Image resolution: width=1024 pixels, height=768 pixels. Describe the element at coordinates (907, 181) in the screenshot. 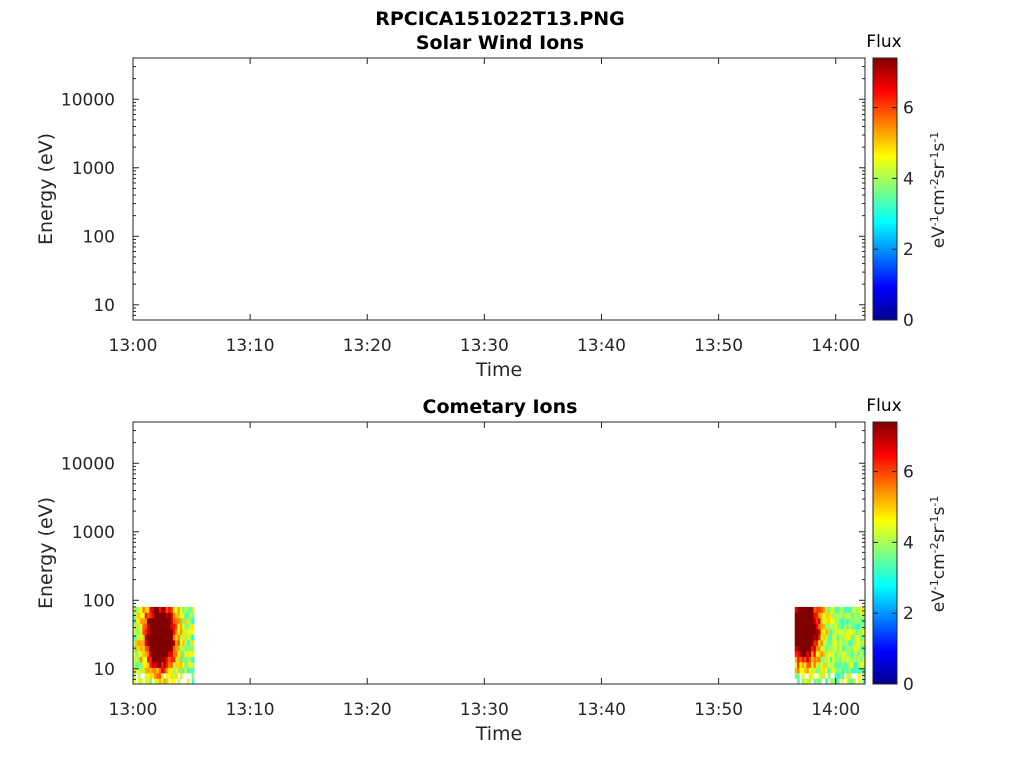

I see `colorbar: Flux 0 2 4 6 eV-1cm-2sr-1s-1` at that location.